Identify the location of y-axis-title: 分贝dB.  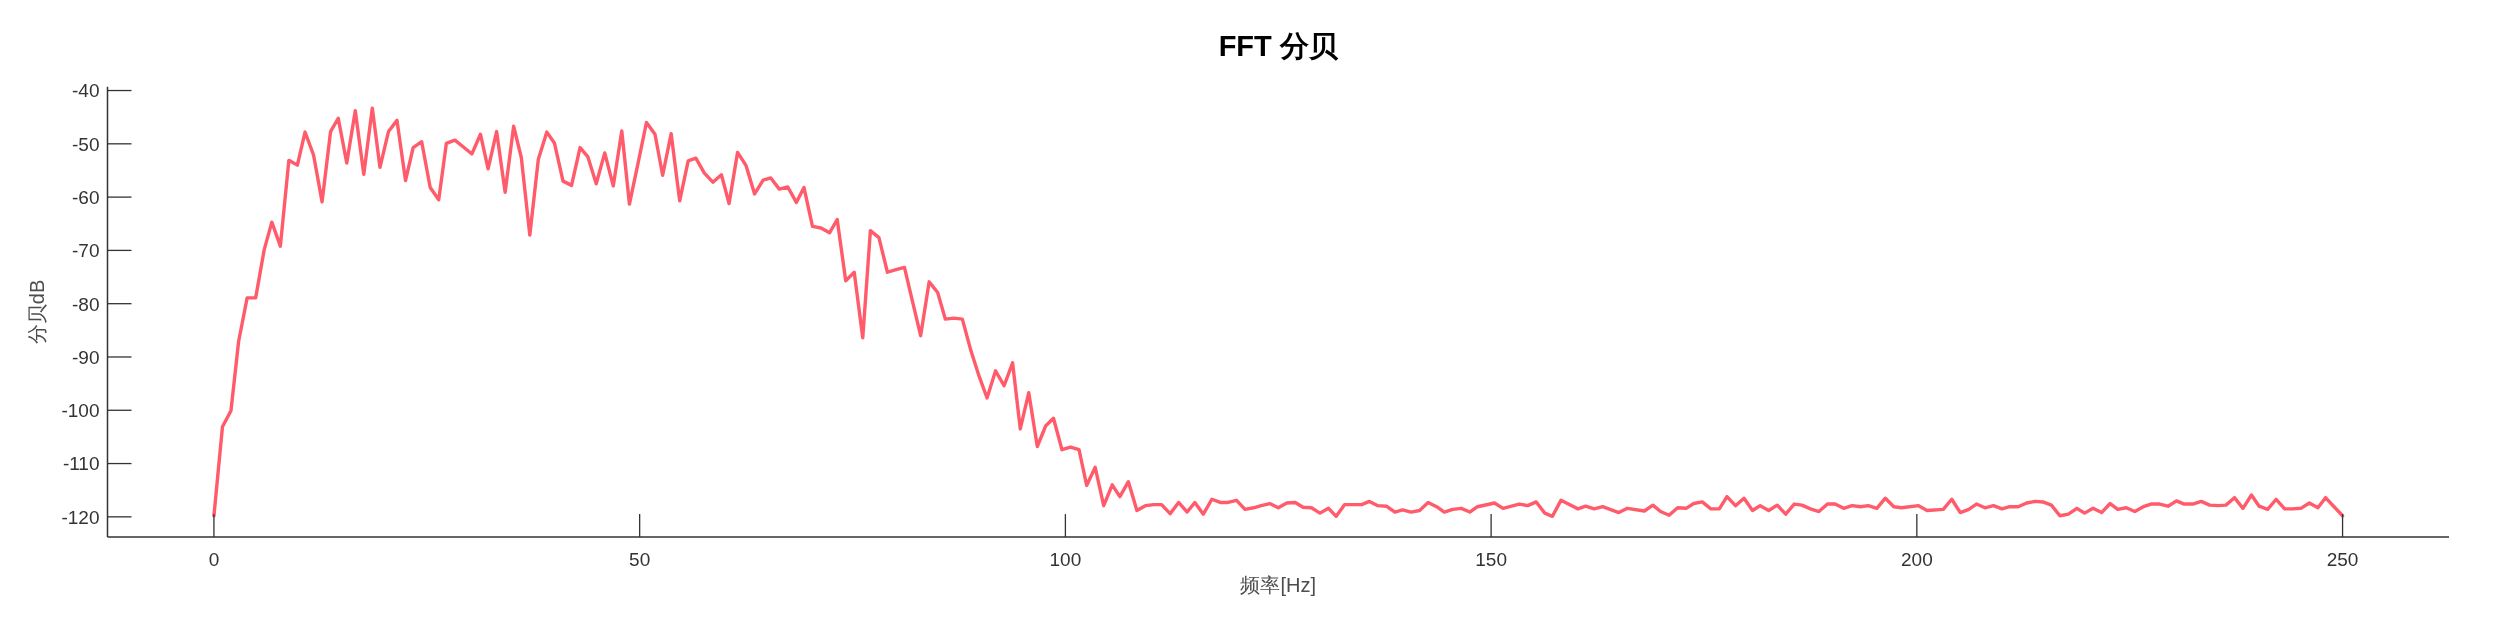
(37, 312).